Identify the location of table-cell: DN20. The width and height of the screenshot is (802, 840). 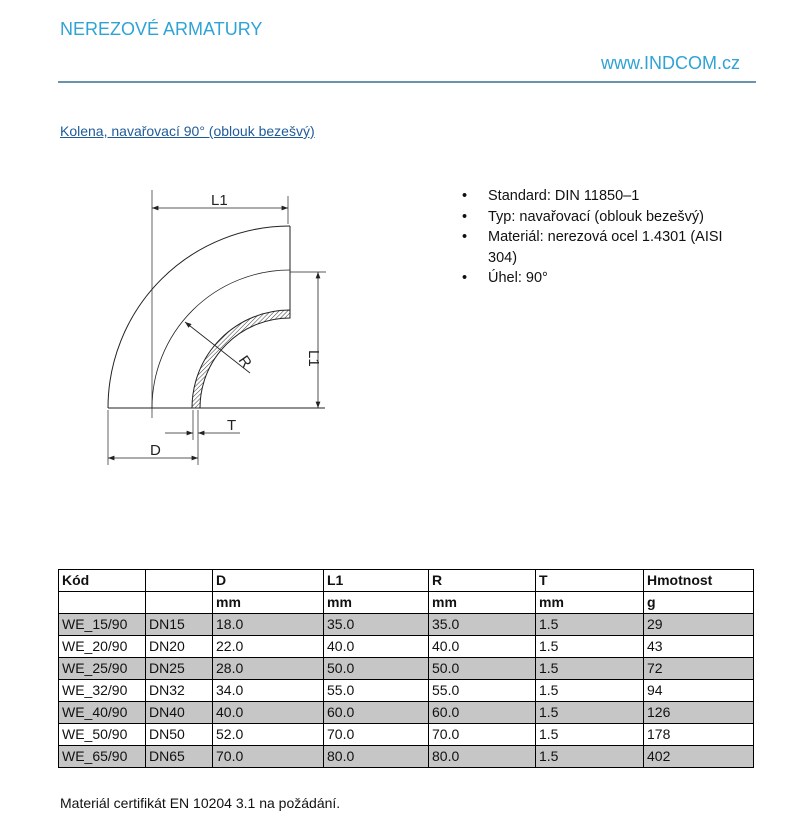
(179, 646).